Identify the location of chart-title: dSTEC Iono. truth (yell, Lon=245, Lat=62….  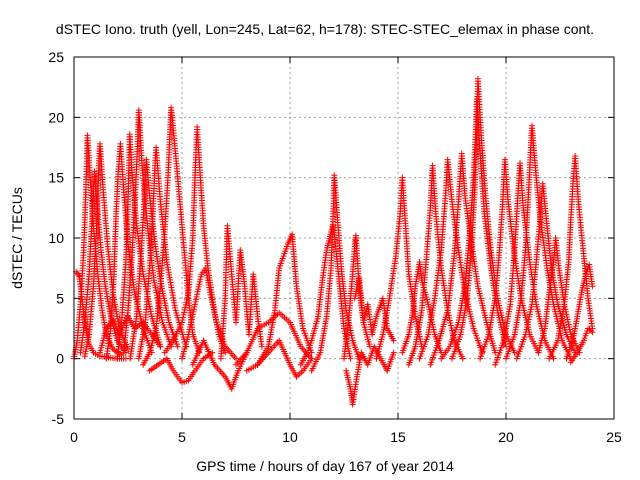
(325, 29).